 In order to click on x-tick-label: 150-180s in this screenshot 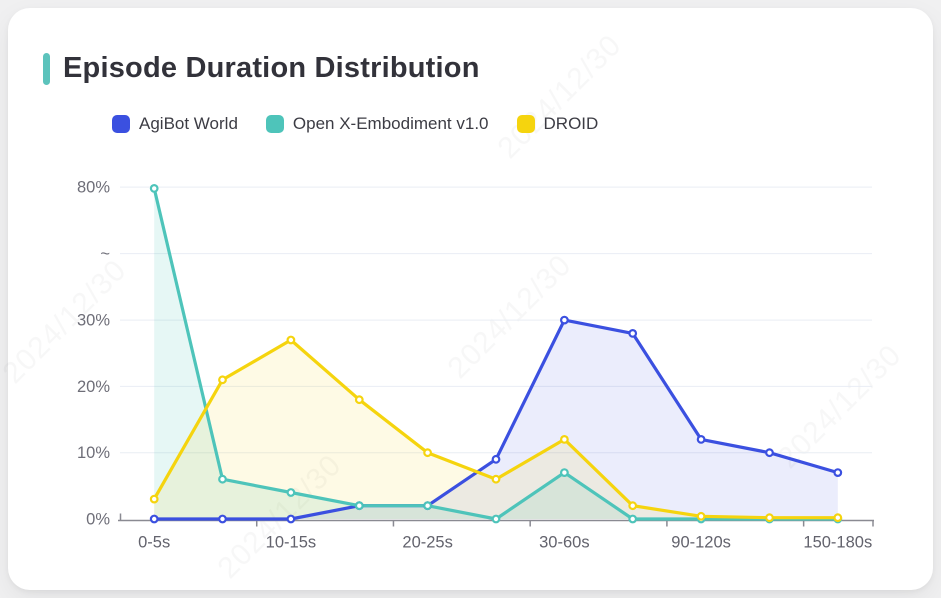, I will do `click(837, 543)`.